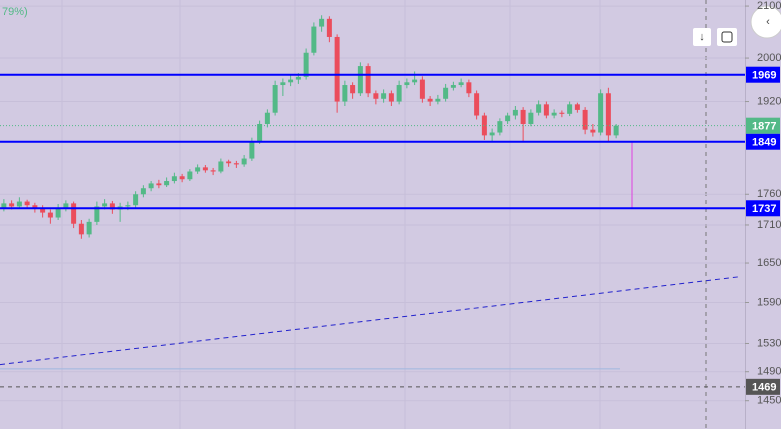 The height and width of the screenshot is (429, 781). I want to click on price-label: 1849, so click(764, 143).